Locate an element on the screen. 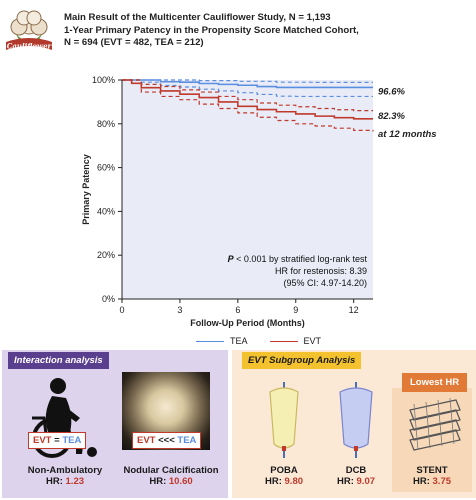 The width and height of the screenshot is (476, 500). ci-annotation: (95% CI: 4.97-14.20) is located at coordinates (325, 283).